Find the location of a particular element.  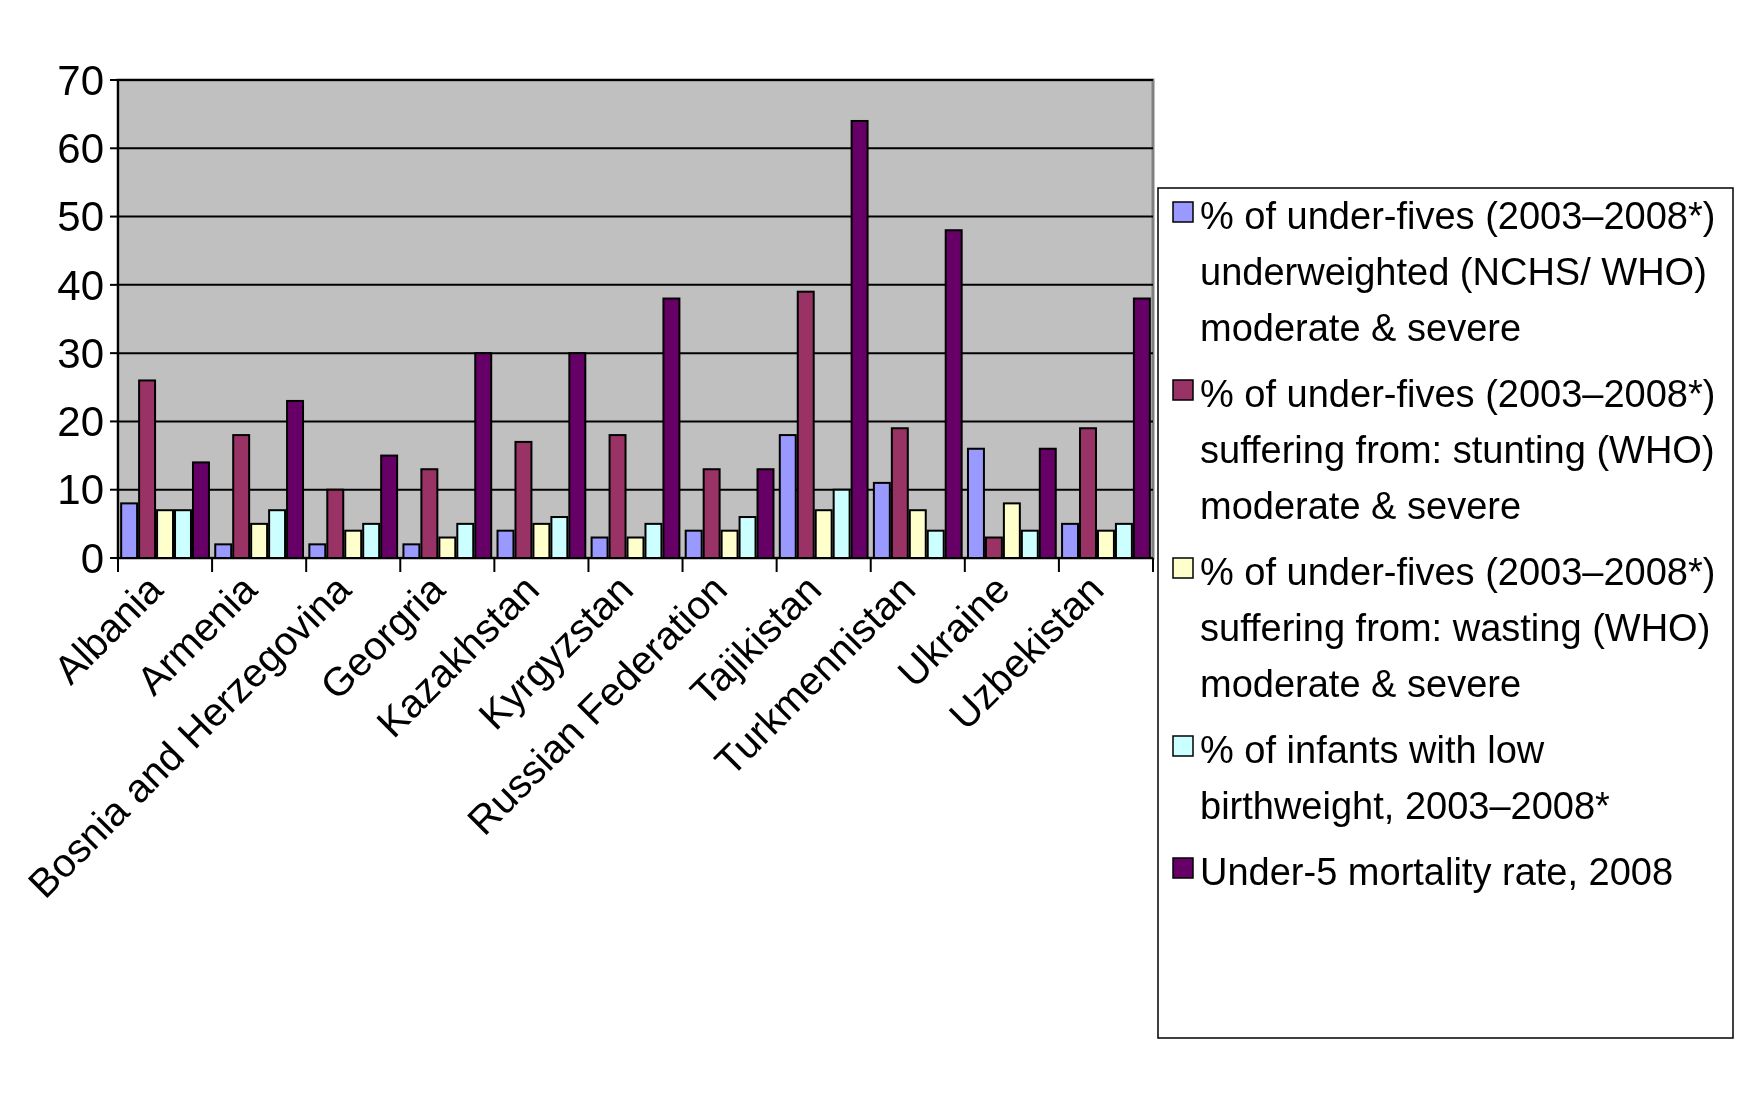

legend-label: Under-5 mortality rate, 2008 is located at coordinates (1437, 872).